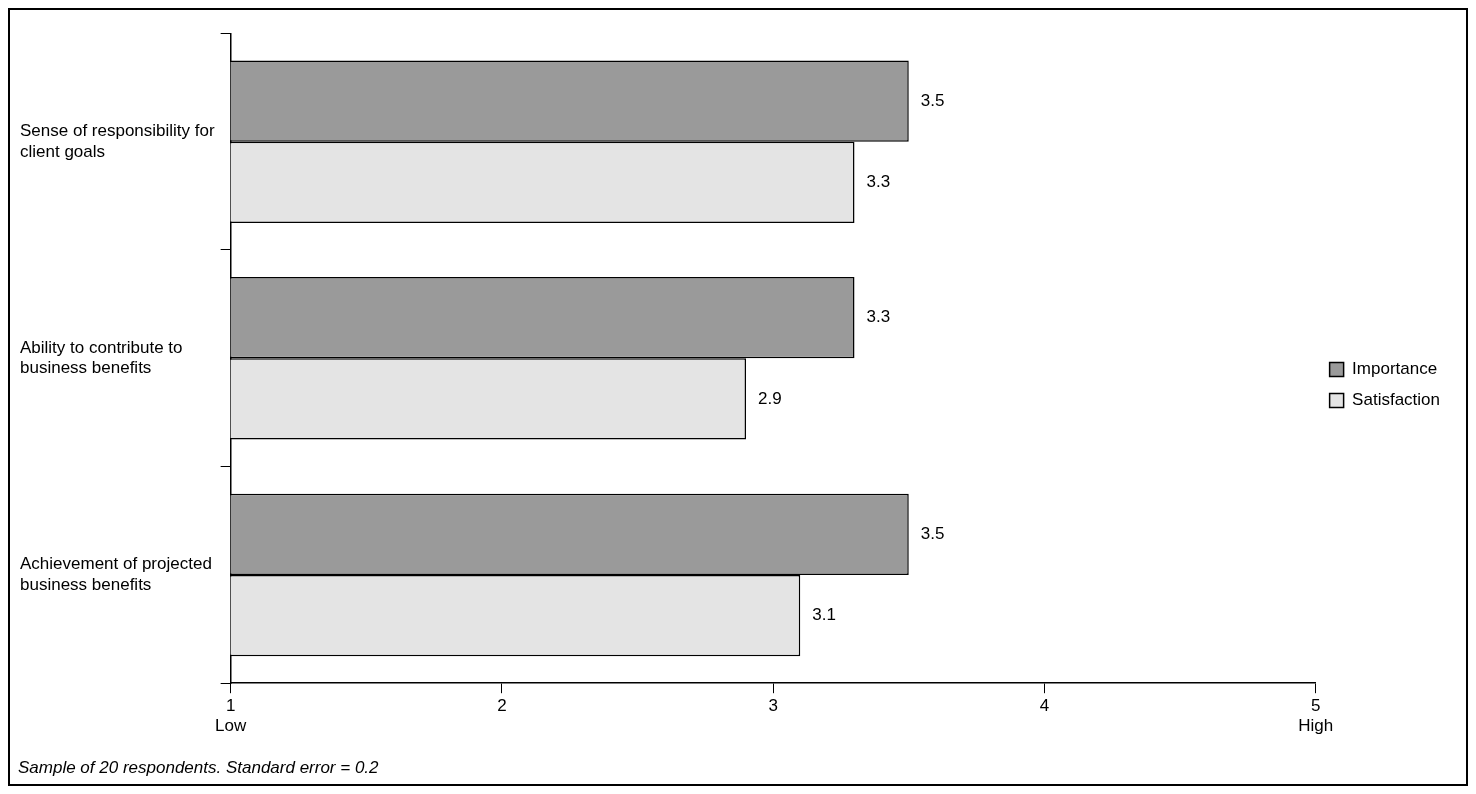 The image size is (1476, 794). I want to click on x-tick-label: 2, so click(502, 706).